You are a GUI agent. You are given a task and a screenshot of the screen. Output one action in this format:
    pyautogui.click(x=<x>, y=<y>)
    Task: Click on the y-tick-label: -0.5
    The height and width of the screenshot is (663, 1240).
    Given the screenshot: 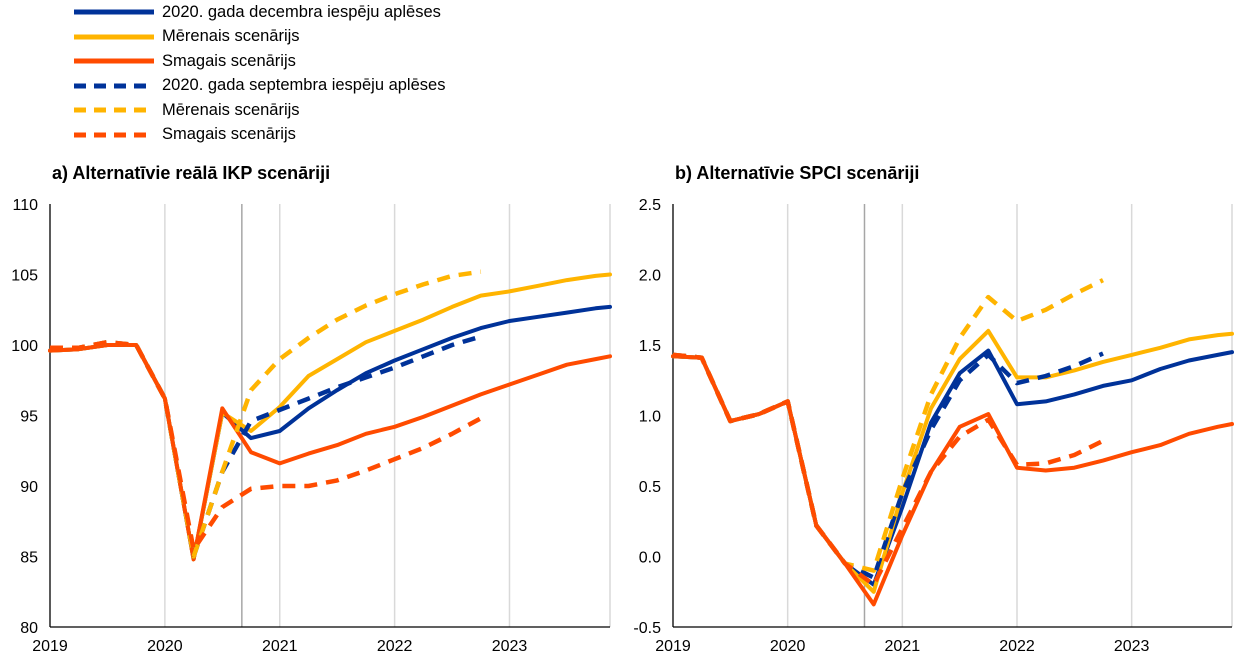 What is the action you would take?
    pyautogui.click(x=647, y=628)
    